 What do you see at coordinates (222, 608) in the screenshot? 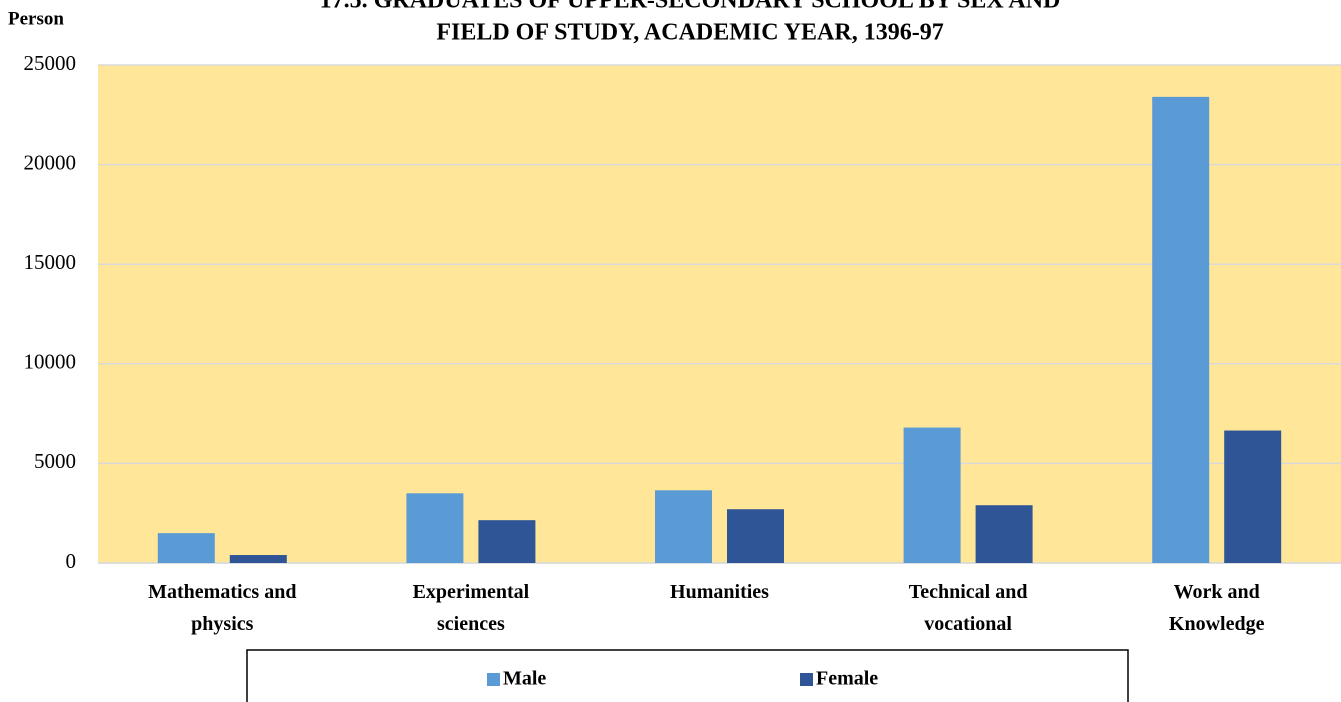
I see `x-tick-label: Mathematics and physics` at bounding box center [222, 608].